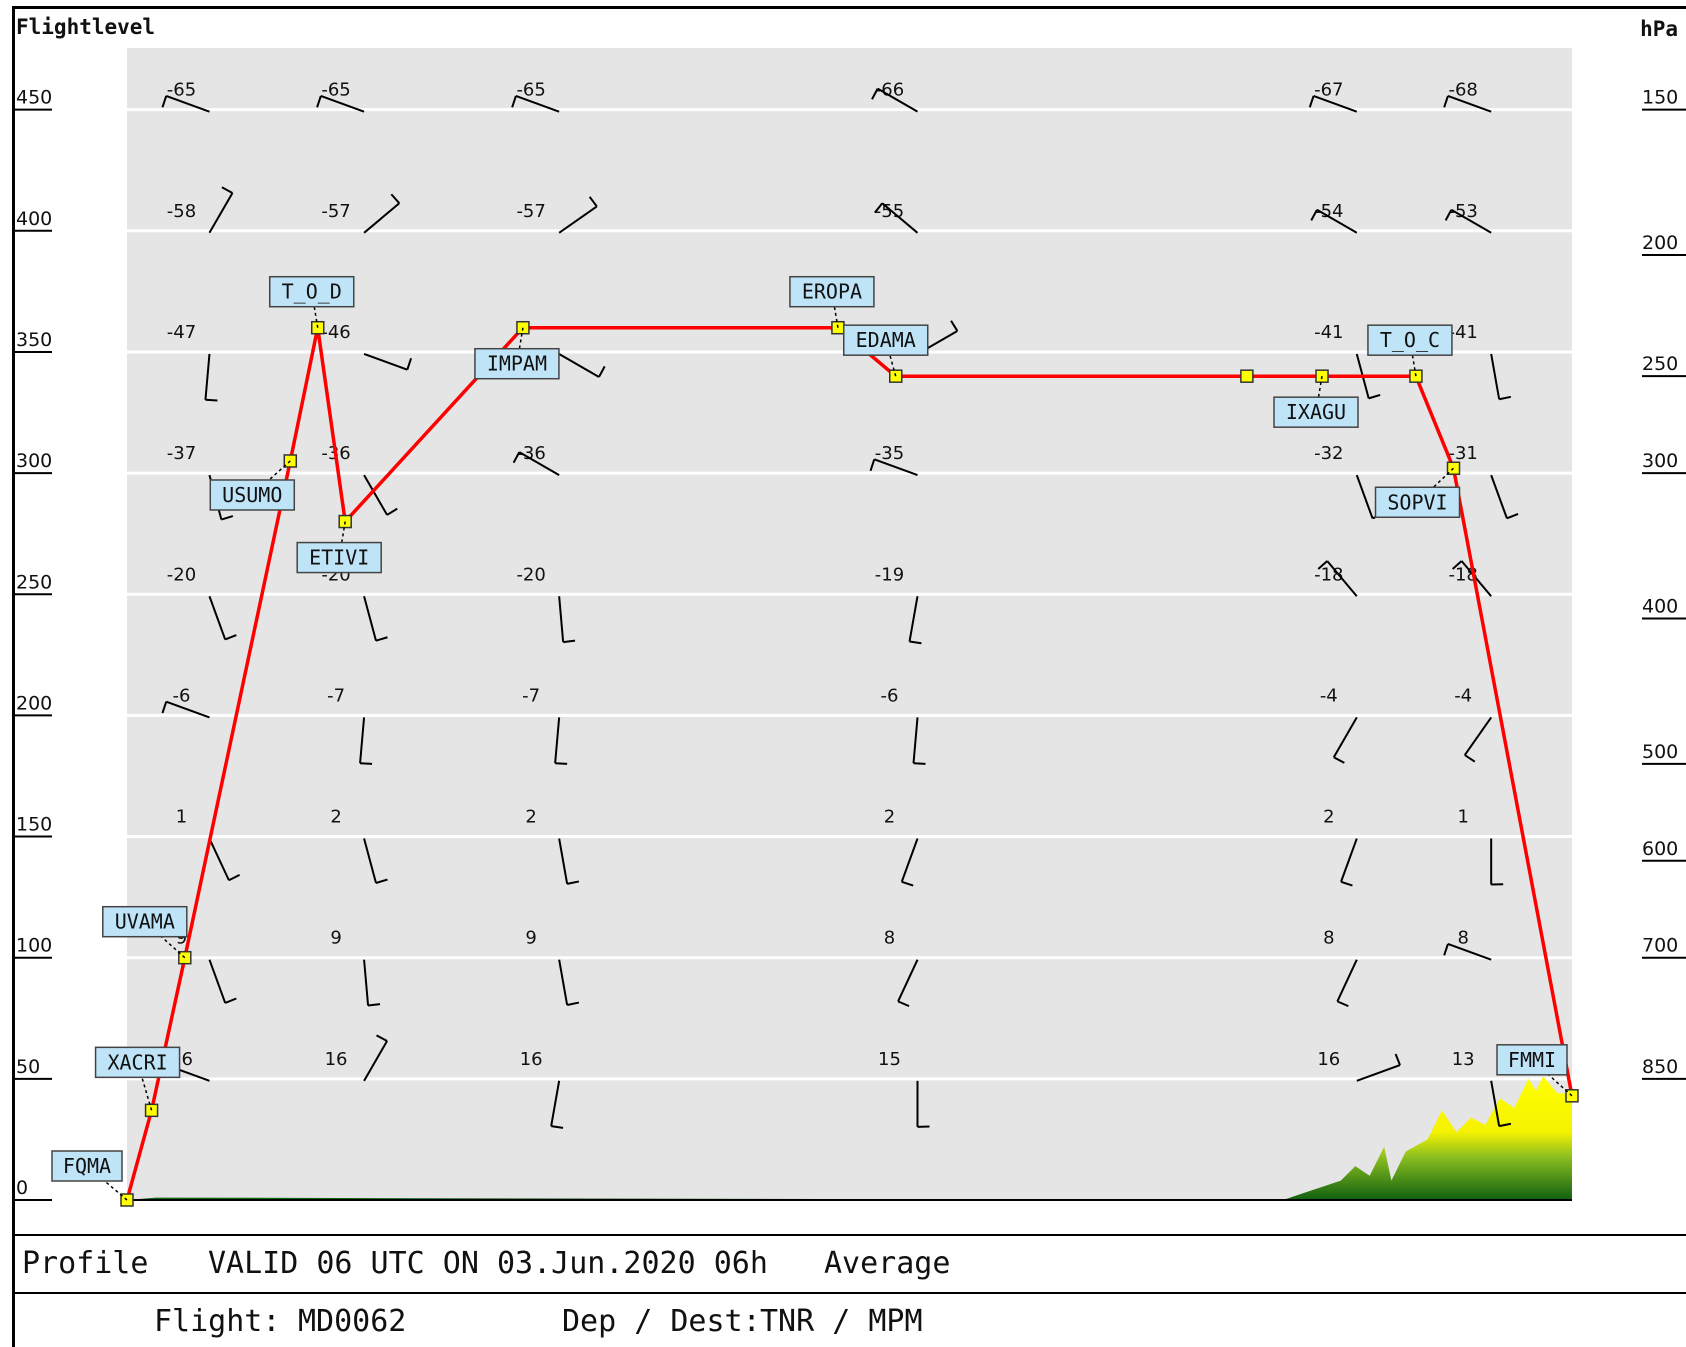  I want to click on temperature-label: -7, so click(531, 695).